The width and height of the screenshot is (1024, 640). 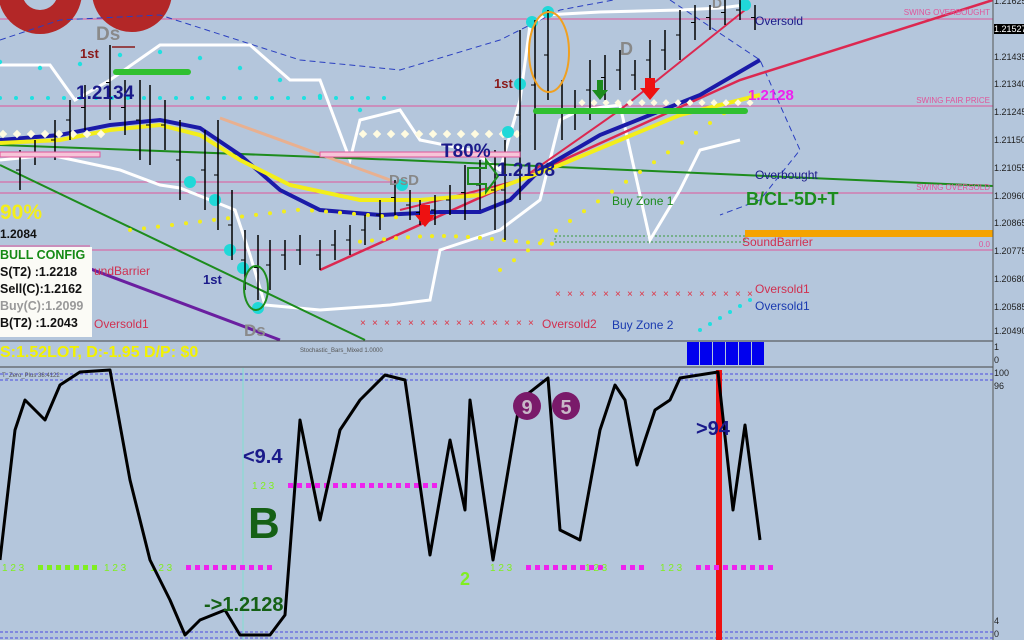 I want to click on price-label: 1.2134, so click(x=105, y=93).